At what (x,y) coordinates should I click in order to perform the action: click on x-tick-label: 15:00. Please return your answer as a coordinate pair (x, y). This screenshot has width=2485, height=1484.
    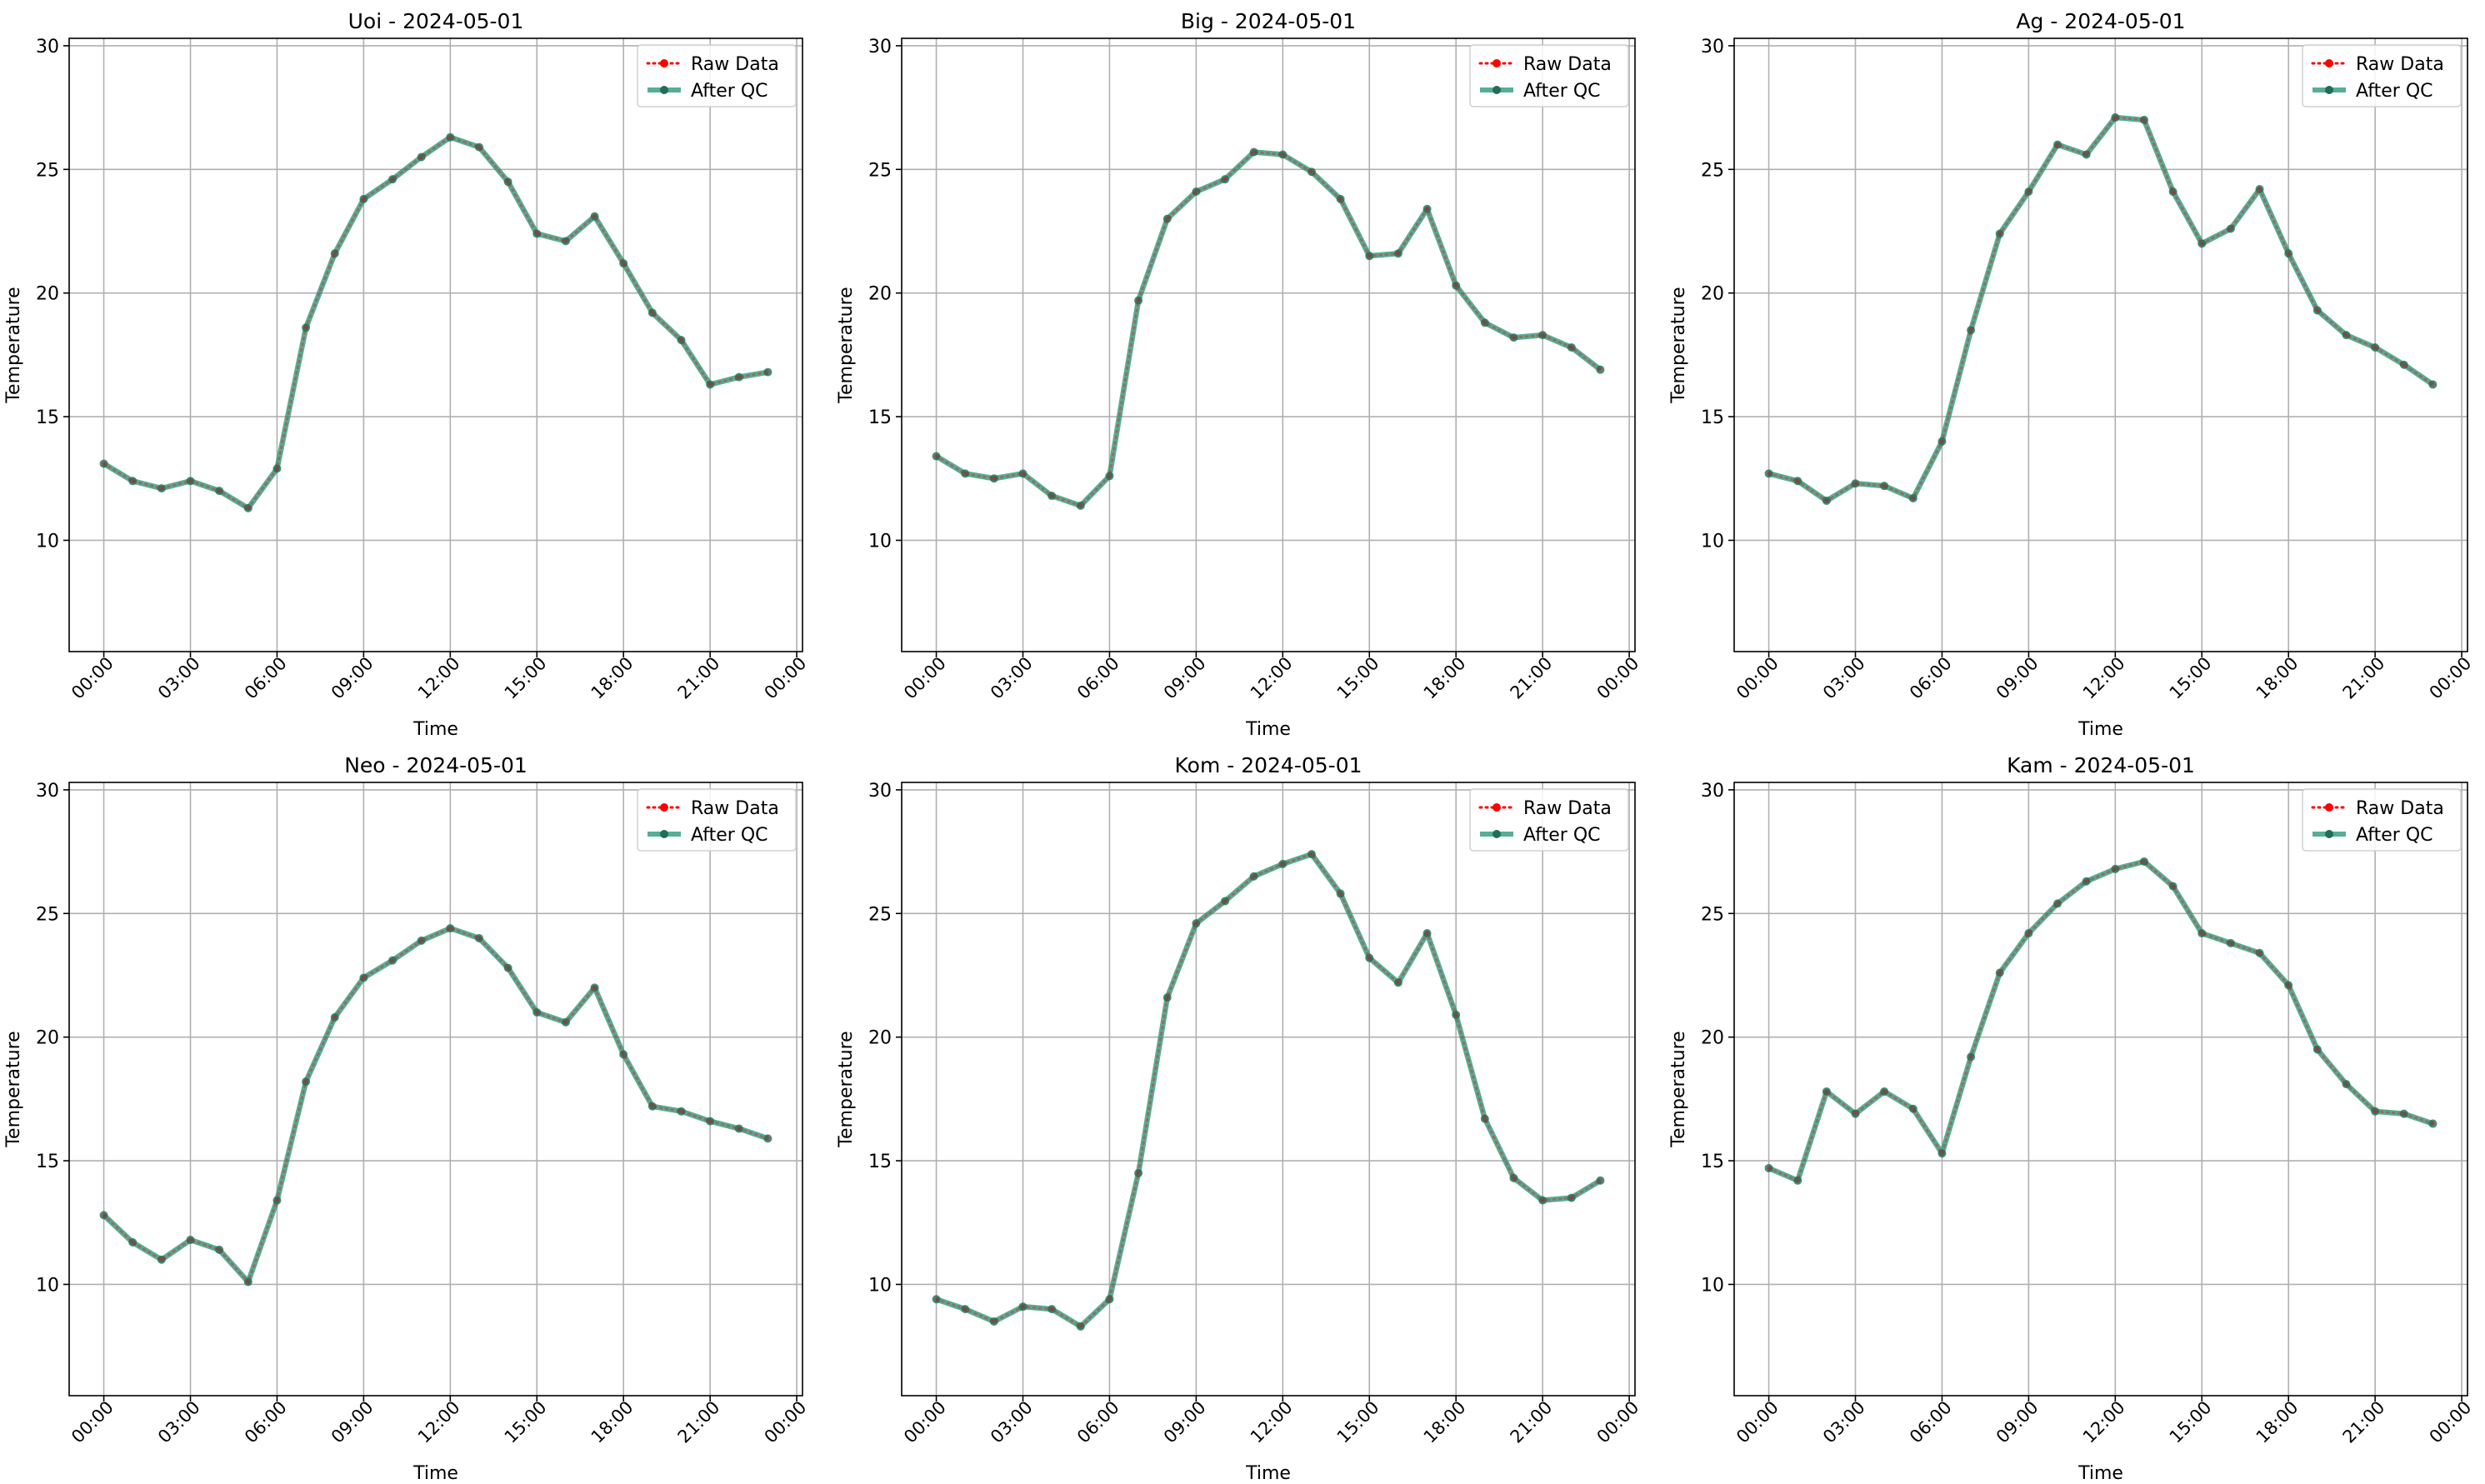
    Looking at the image, I should click on (2191, 678).